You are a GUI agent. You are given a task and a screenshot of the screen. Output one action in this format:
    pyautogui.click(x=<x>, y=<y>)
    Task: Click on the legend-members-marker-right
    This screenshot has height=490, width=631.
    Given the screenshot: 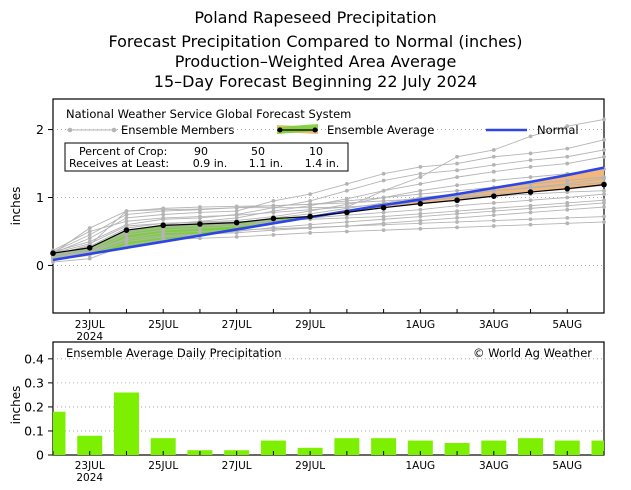 What is the action you would take?
    pyautogui.click(x=114, y=130)
    